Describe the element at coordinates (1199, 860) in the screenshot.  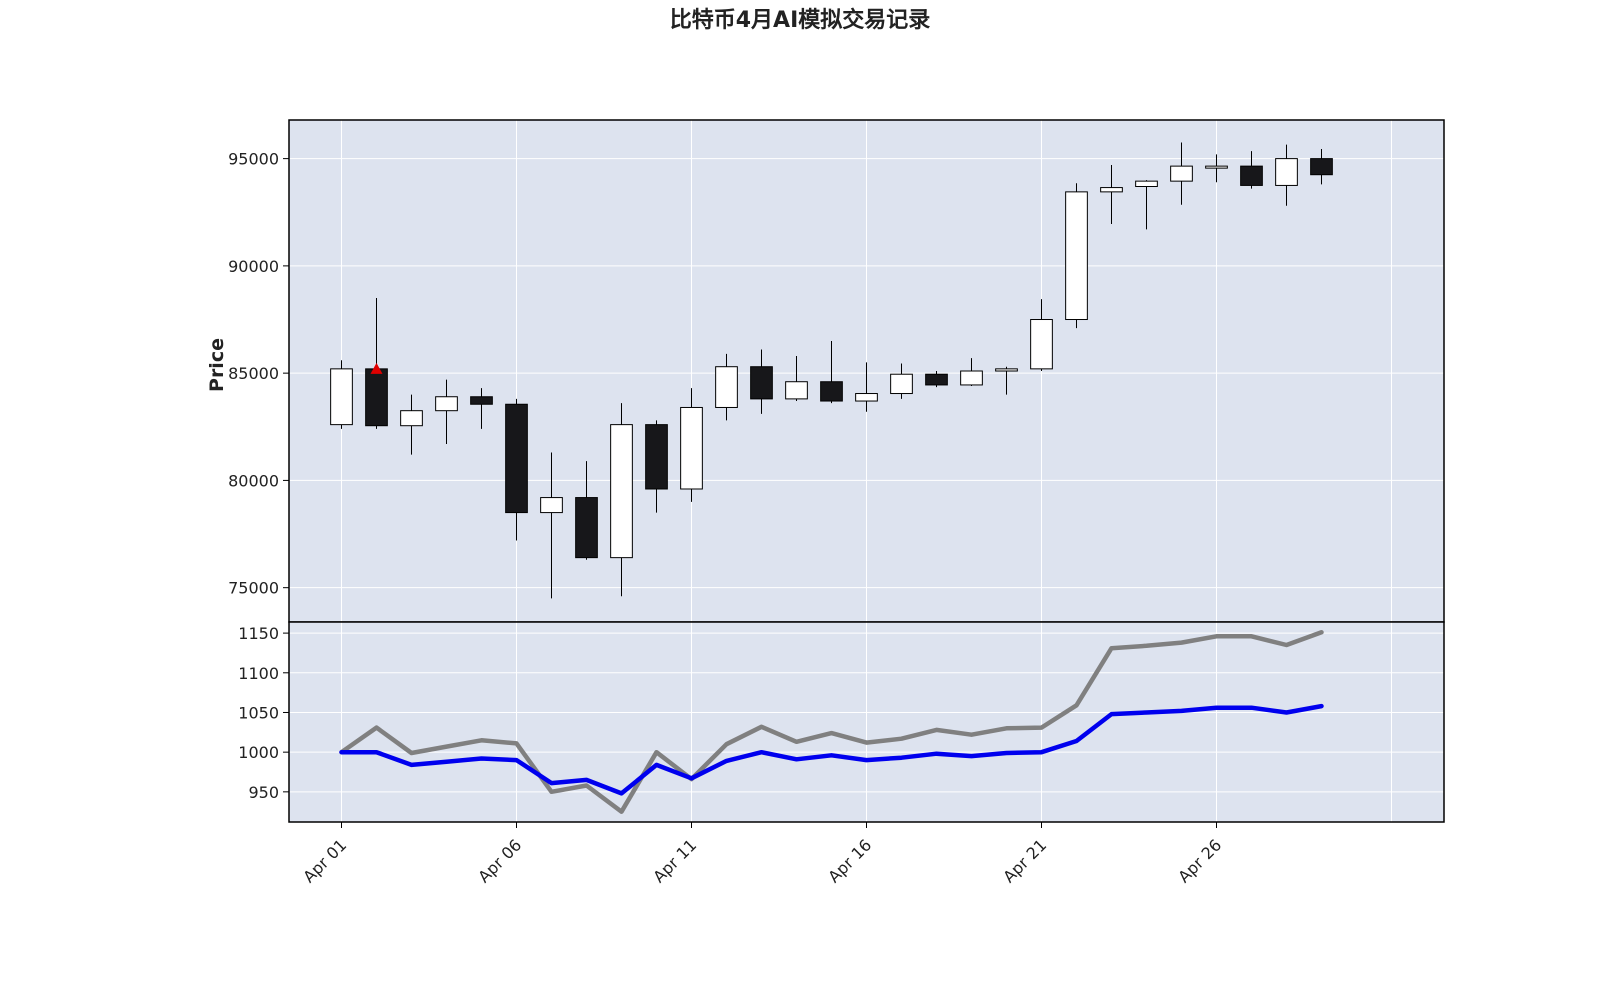
I see `date-tick-label: Apr 26` at that location.